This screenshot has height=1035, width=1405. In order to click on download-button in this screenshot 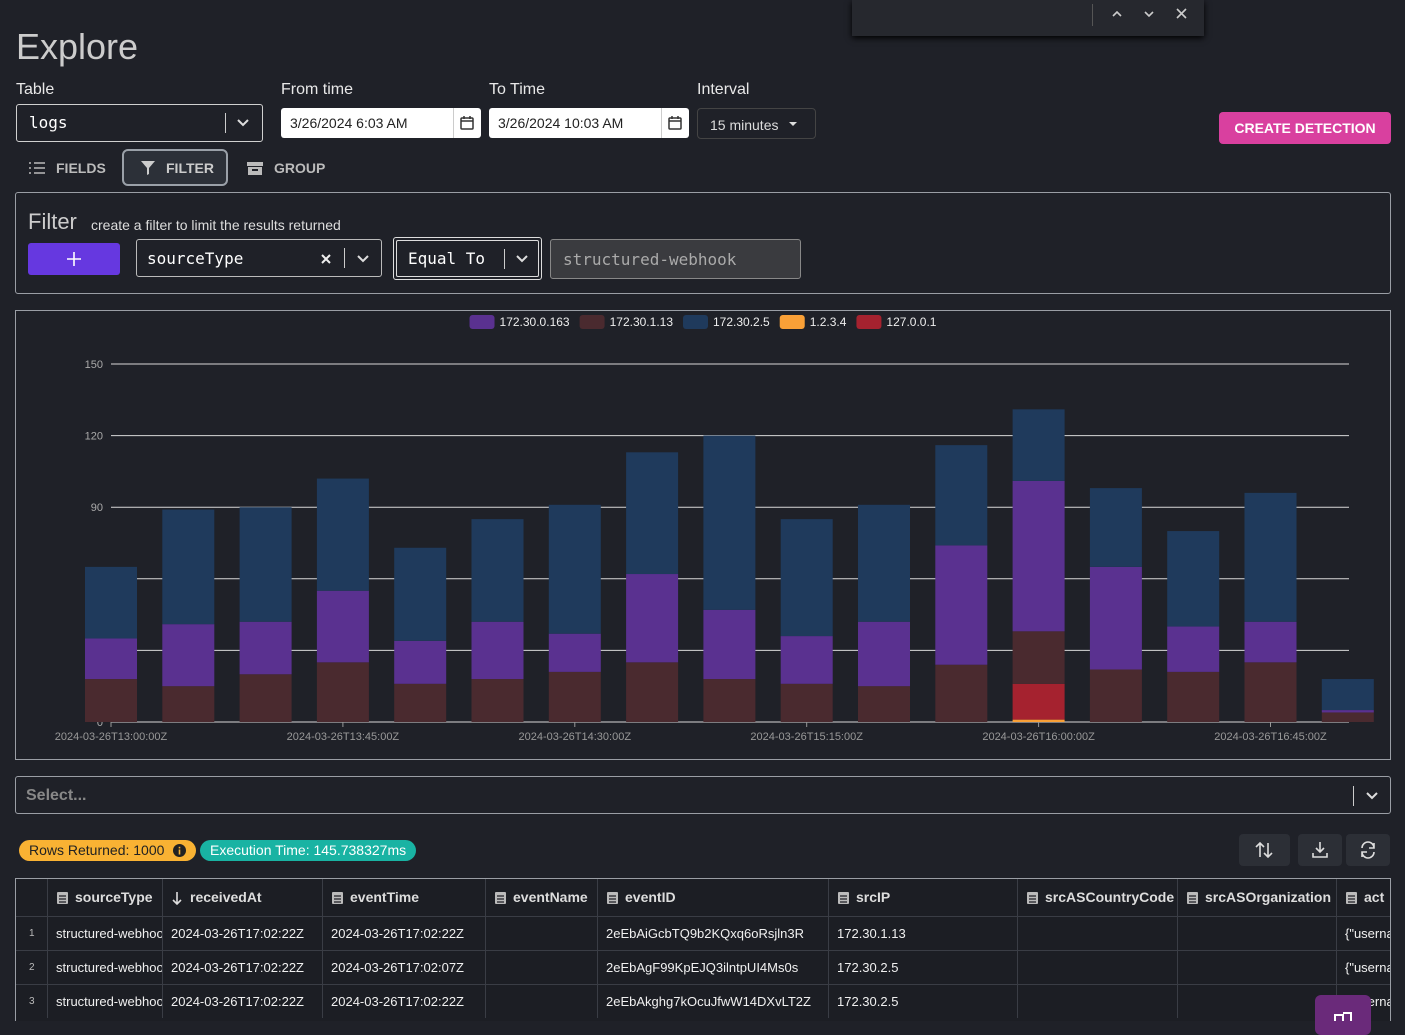, I will do `click(1320, 850)`.